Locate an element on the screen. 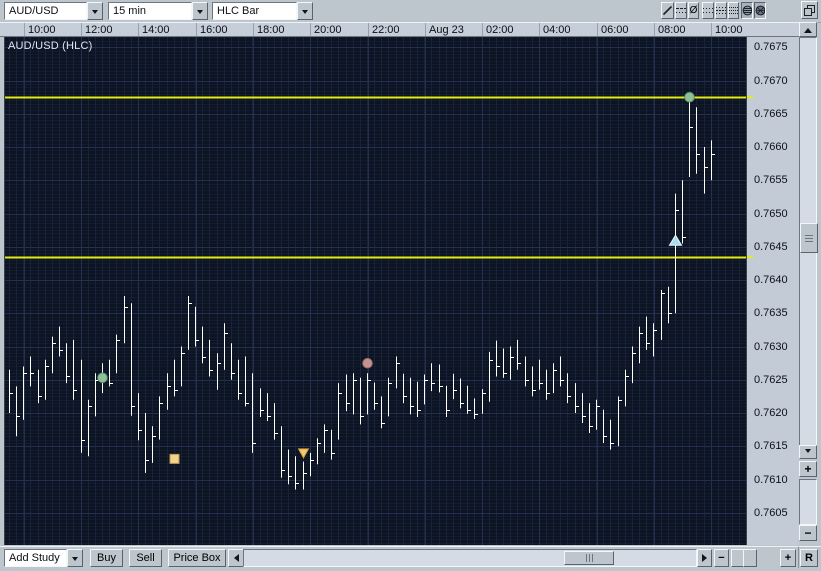  grid-style-3-button is located at coordinates (733, 10).